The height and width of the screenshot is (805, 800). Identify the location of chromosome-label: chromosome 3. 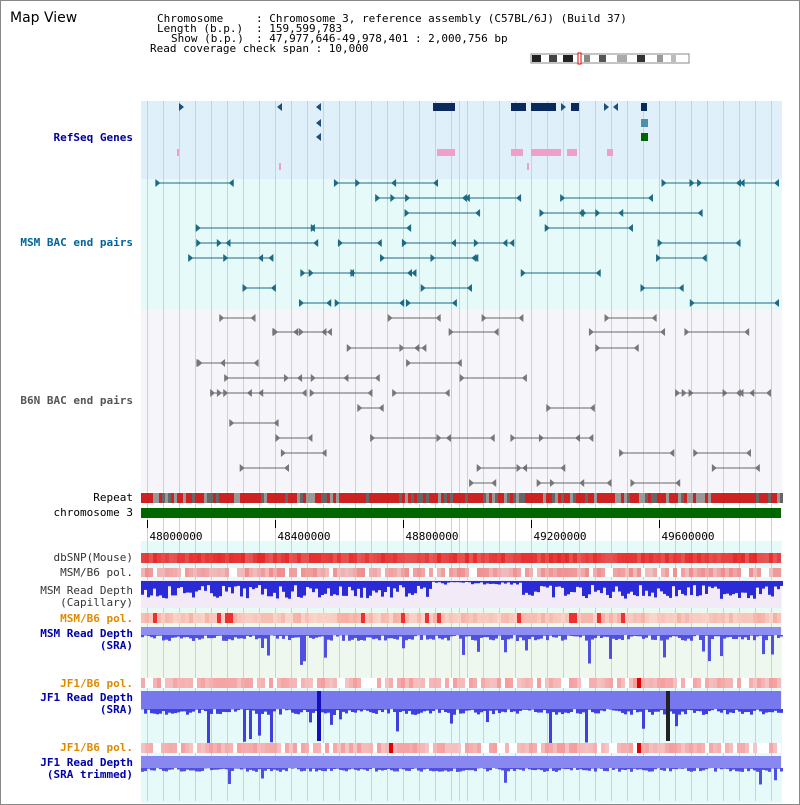
(93, 512).